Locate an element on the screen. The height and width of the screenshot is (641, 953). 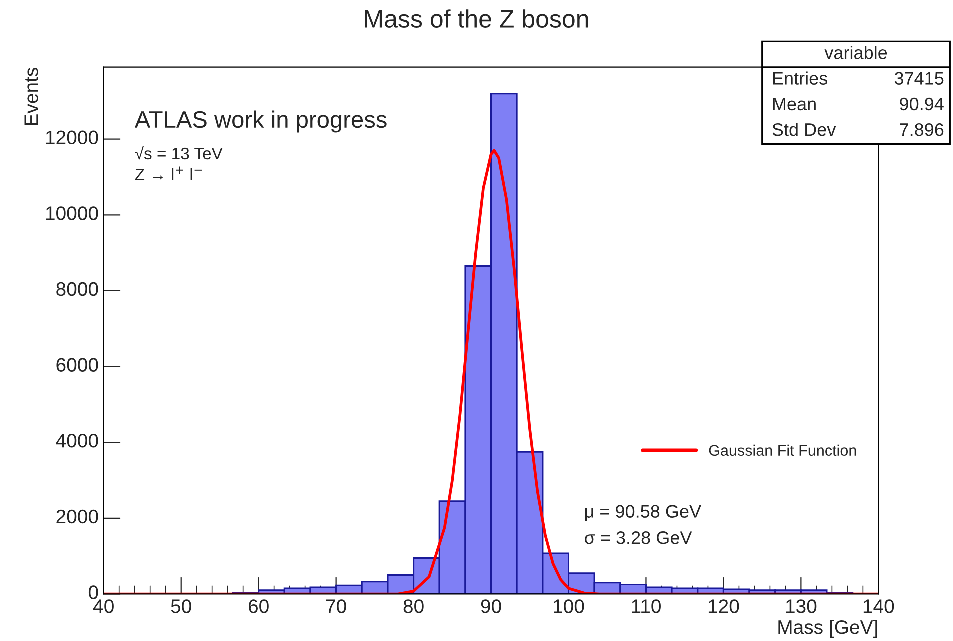
y-tick-label: 10000 is located at coordinates (72, 213).